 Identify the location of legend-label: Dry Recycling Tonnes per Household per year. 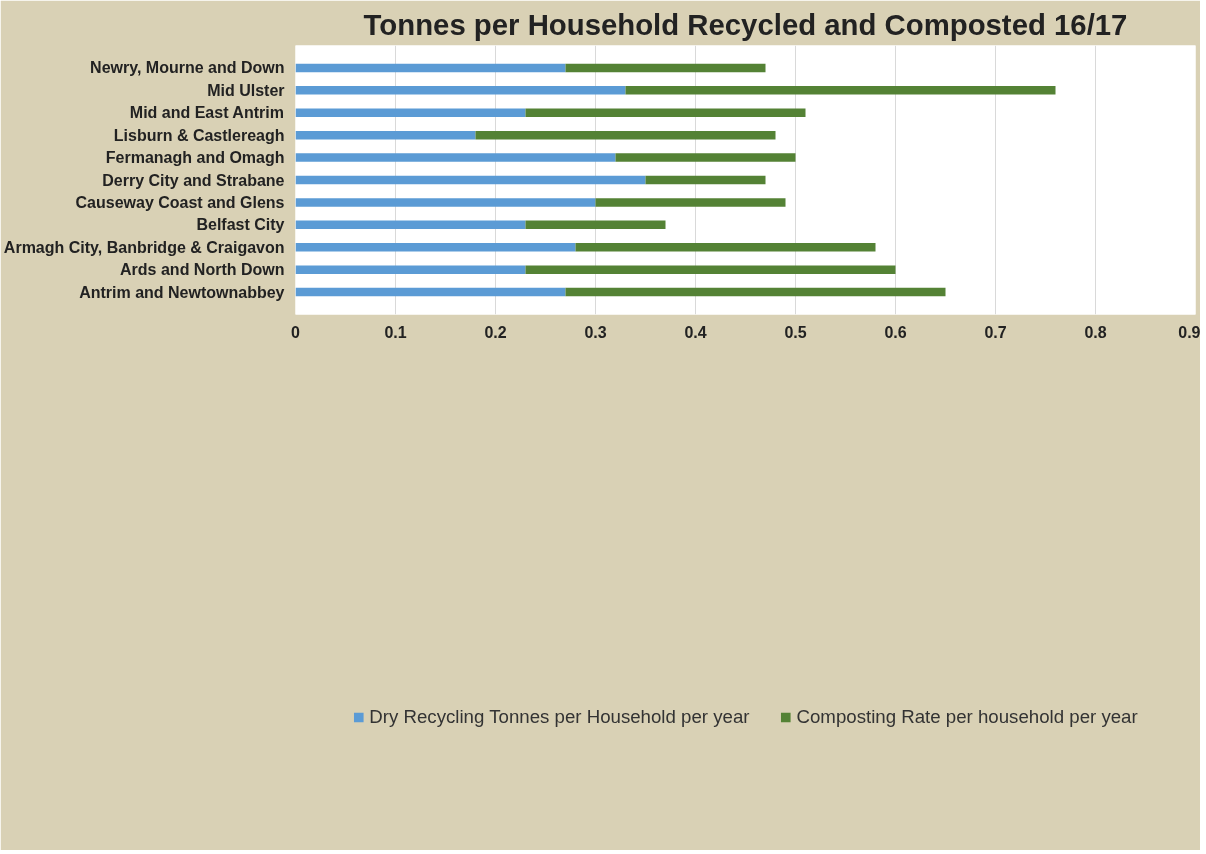
(559, 717).